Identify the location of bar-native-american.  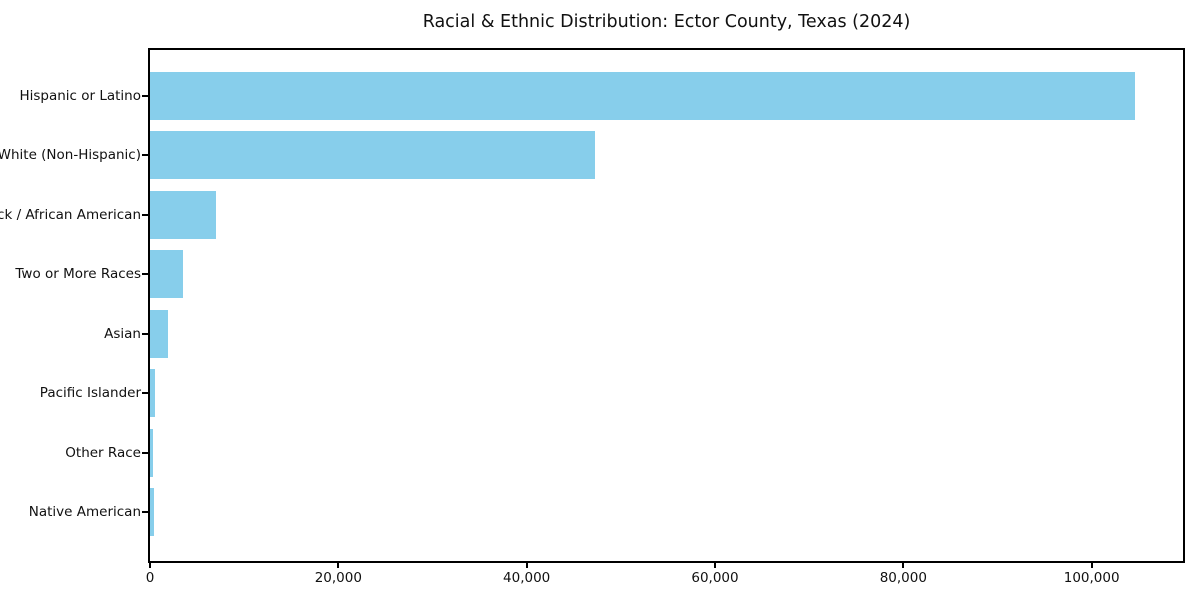
(152, 512).